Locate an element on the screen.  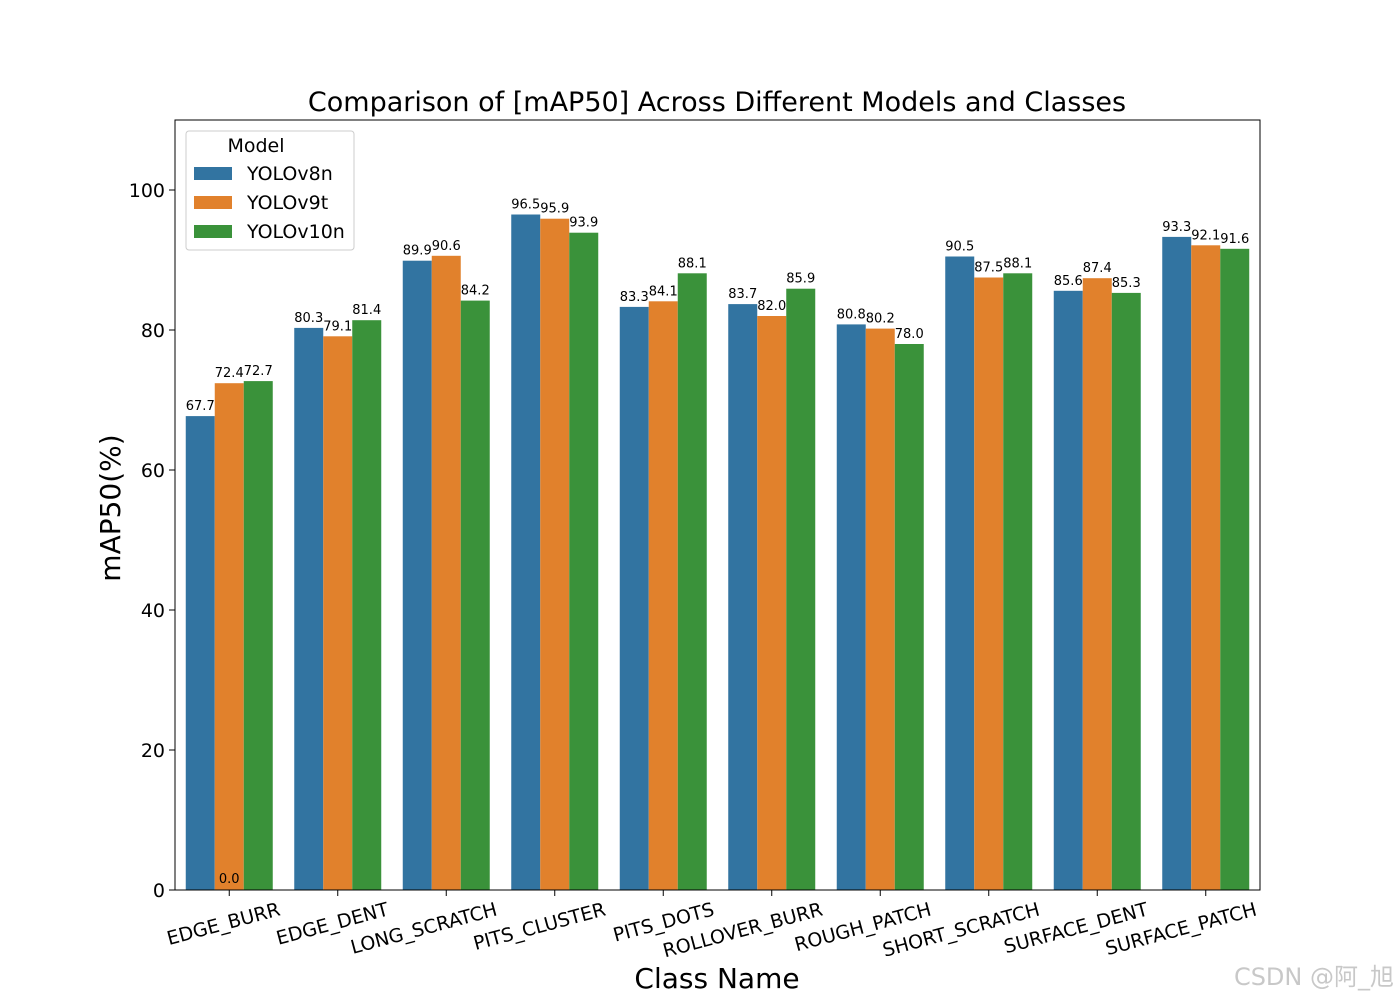
data-label: 87.4 is located at coordinates (1097, 268).